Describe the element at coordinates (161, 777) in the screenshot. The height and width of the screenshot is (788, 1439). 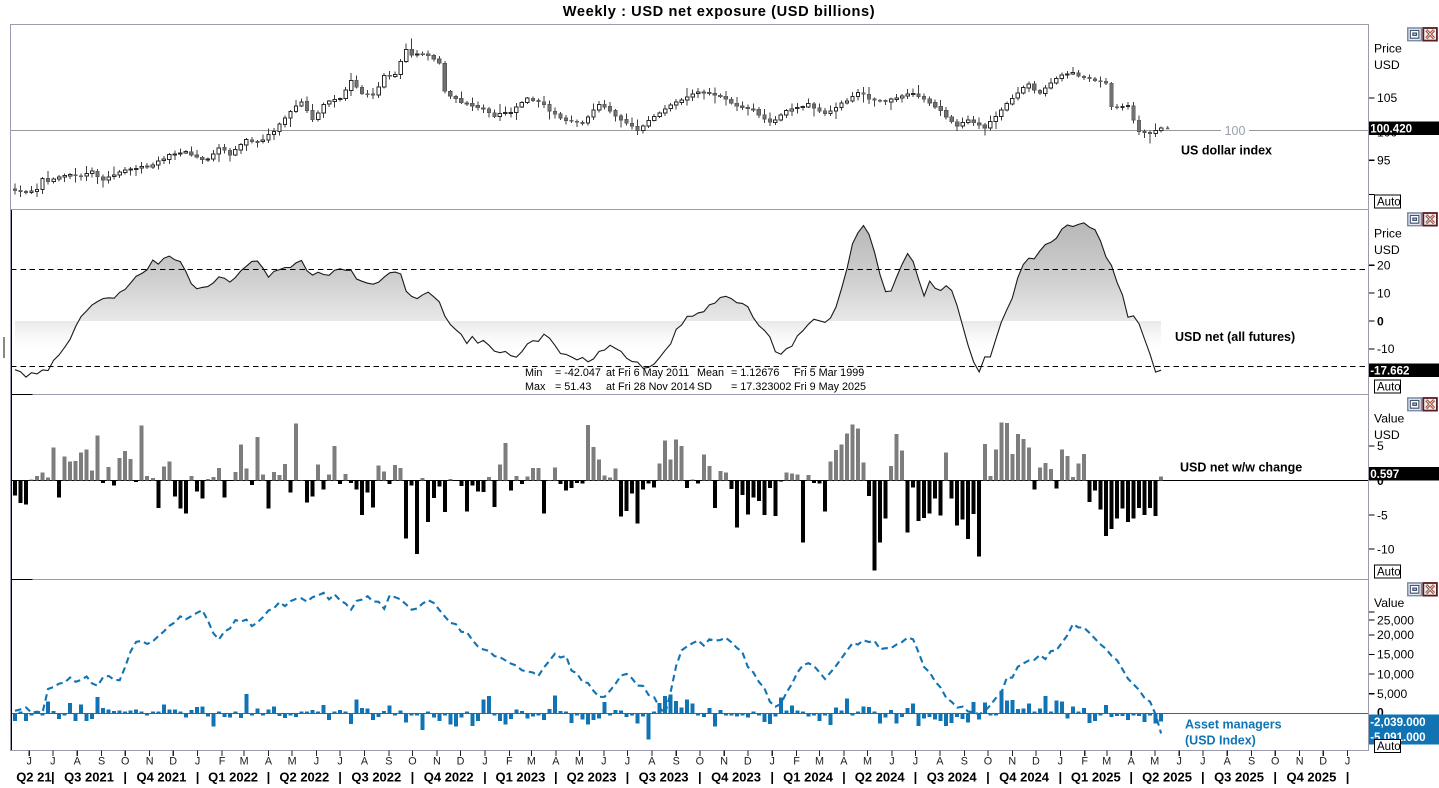
I see `svg-text: Q4 2021` at that location.